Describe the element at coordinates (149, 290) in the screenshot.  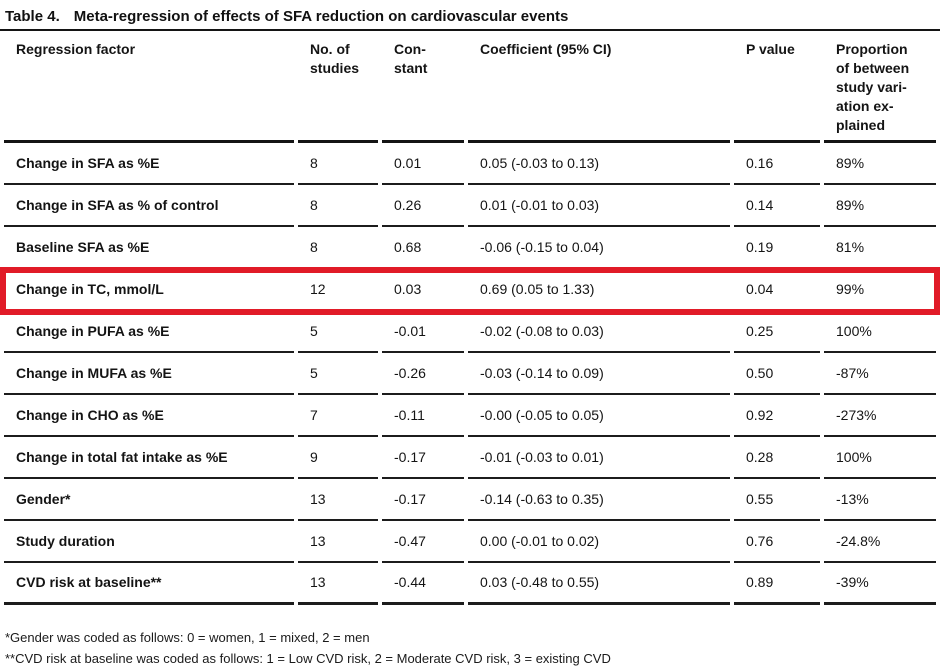
I see `cell-regression-factor: Change in TC, mmol/L` at that location.